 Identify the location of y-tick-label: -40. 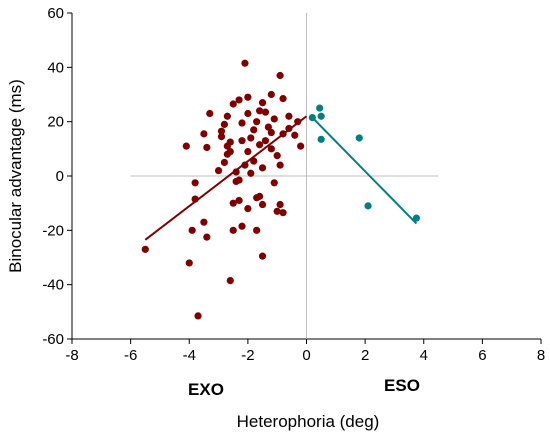
(53, 285).